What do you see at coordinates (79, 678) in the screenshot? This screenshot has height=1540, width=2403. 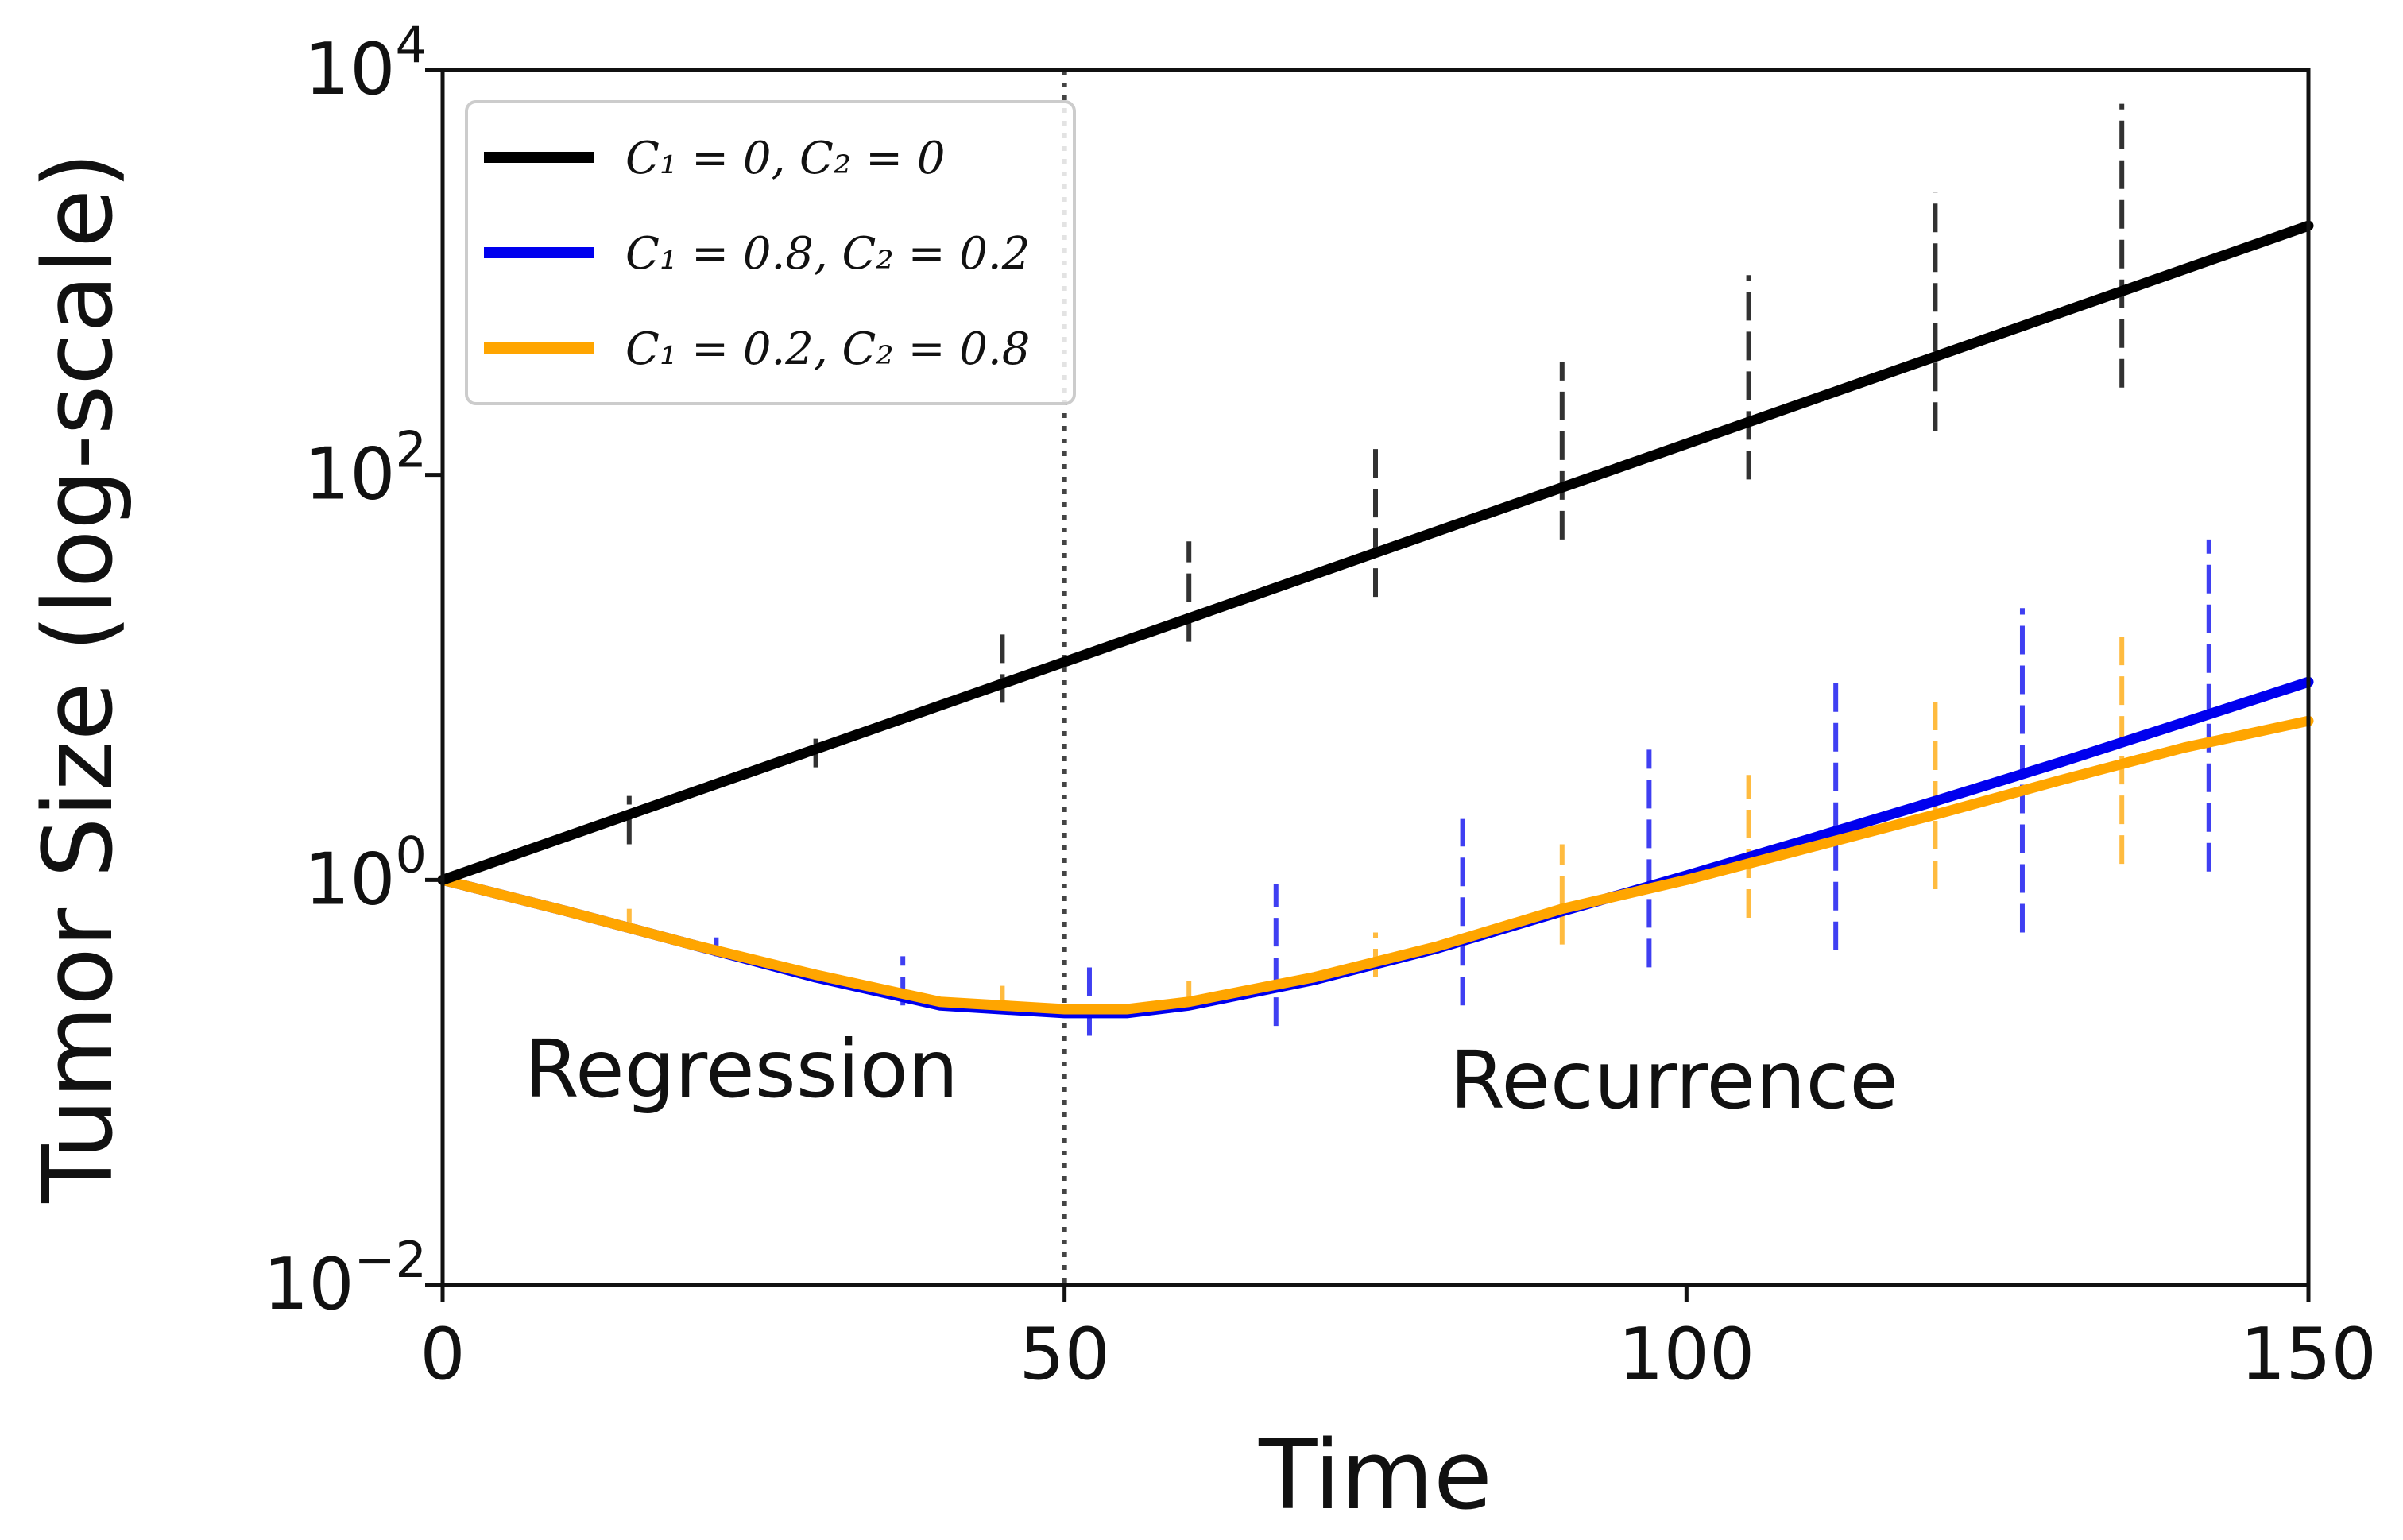 I see `y-axis-label: Tumor Size (log-scale)` at bounding box center [79, 678].